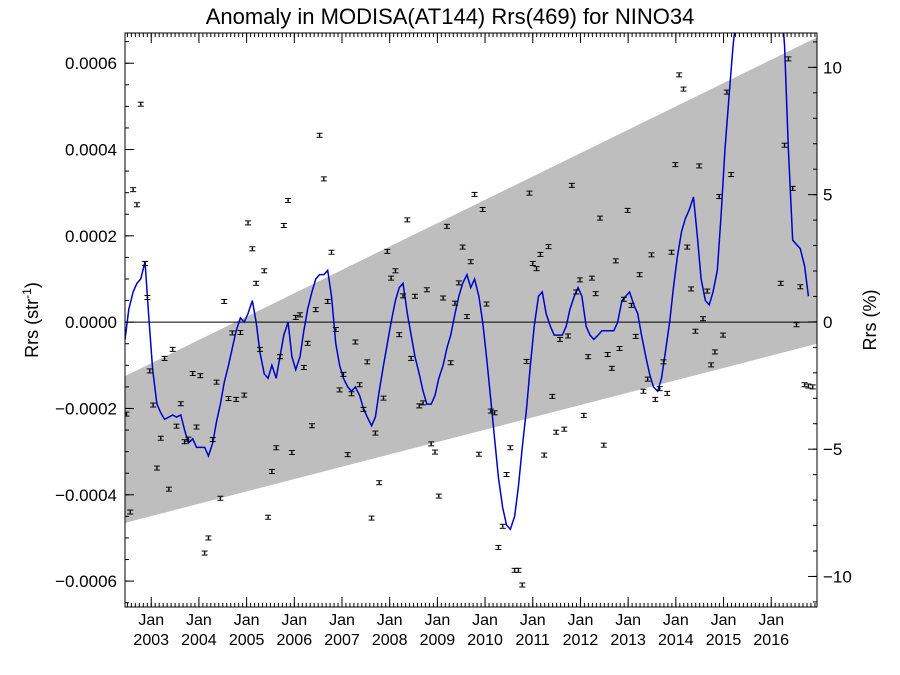 The width and height of the screenshot is (900, 675). I want to click on x-tick-year-label: 2010, so click(485, 640).